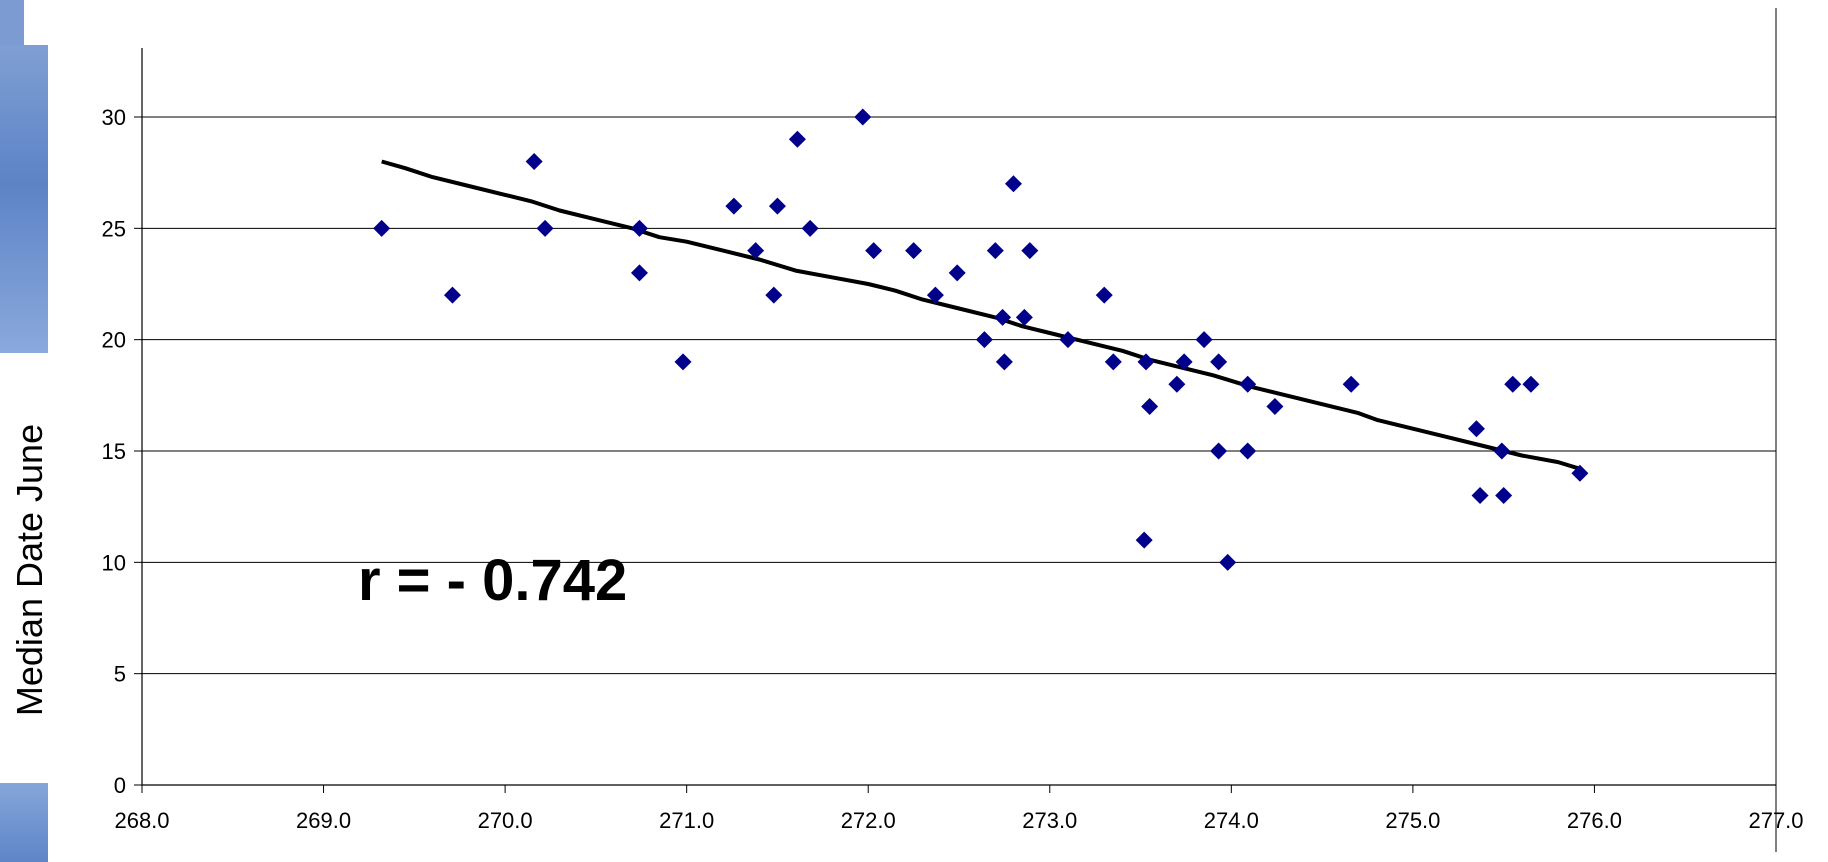 This screenshot has width=1828, height=862. Describe the element at coordinates (114, 340) in the screenshot. I see `y-tick-label: 20` at that location.